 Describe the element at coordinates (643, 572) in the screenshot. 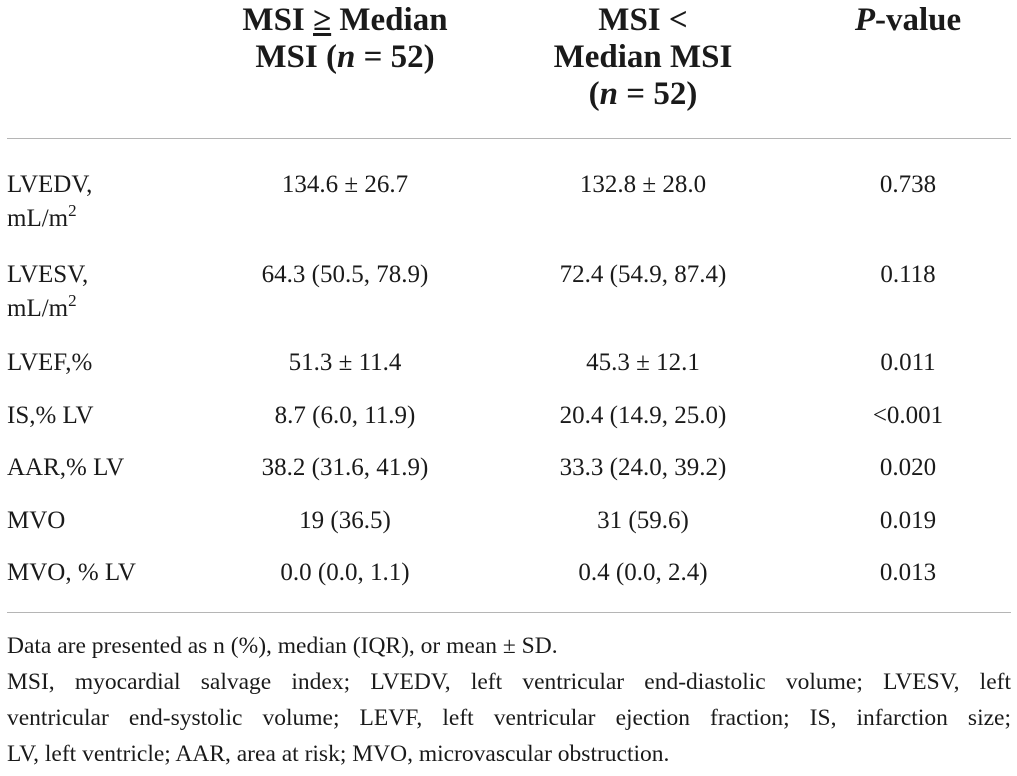

I see `cell-msi-lt-median: 0.4 (0.0, 2.4)` at that location.